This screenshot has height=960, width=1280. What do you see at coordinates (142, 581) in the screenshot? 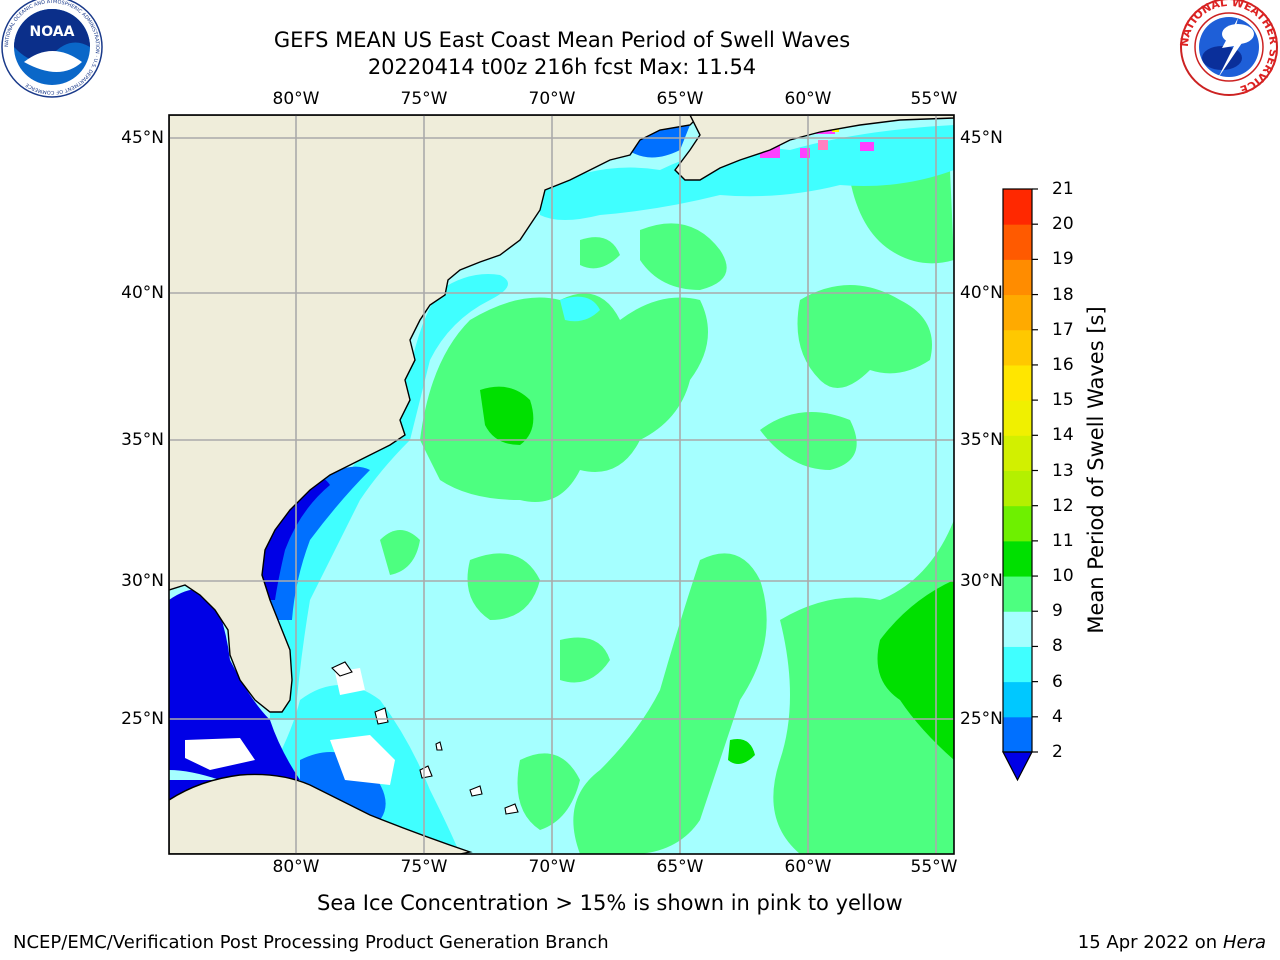
I see `lat-label-left-30n: 30°N` at bounding box center [142, 581].